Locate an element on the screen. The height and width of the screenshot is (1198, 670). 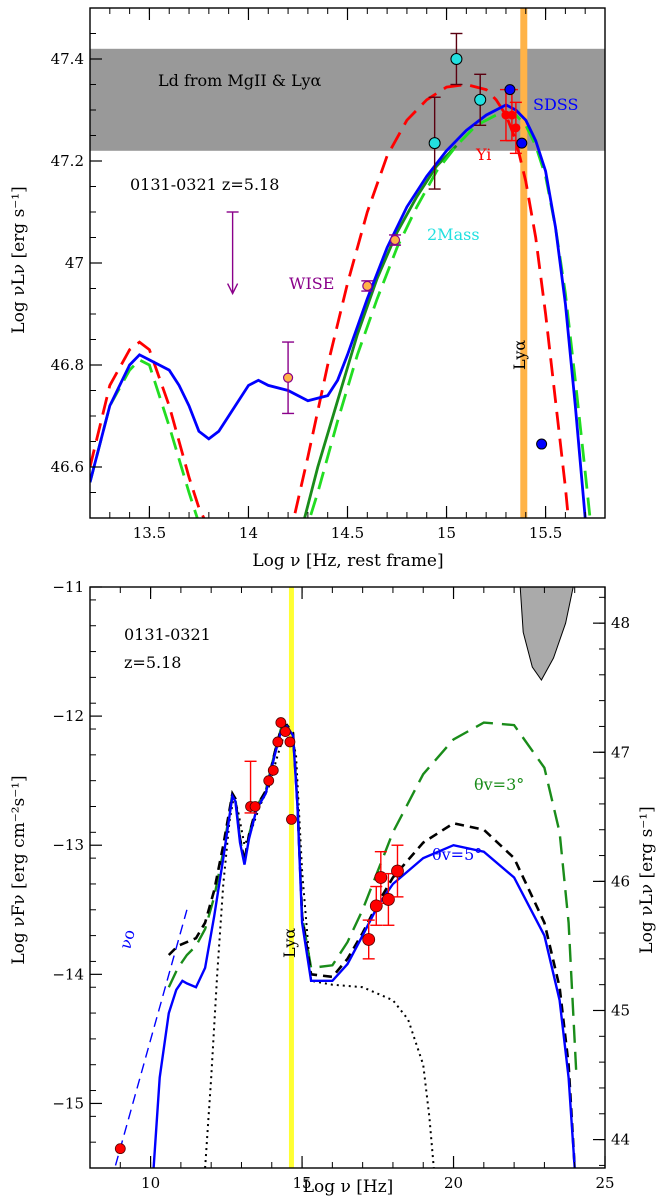
wise-upper-limit-arrowhead is located at coordinates (232, 289).